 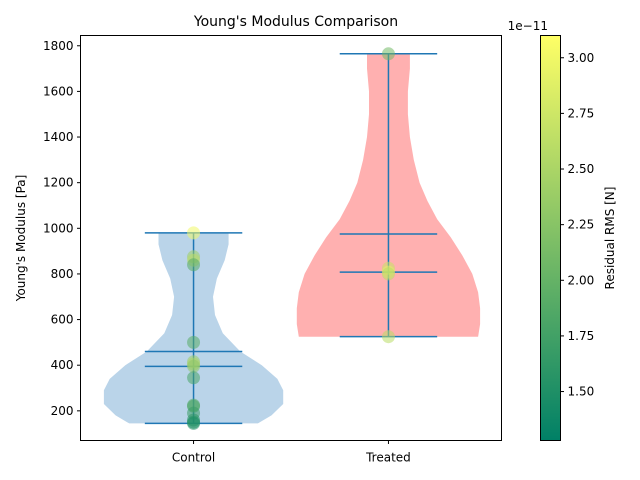 I want to click on x-axis: Control Treated, so click(x=291, y=452).